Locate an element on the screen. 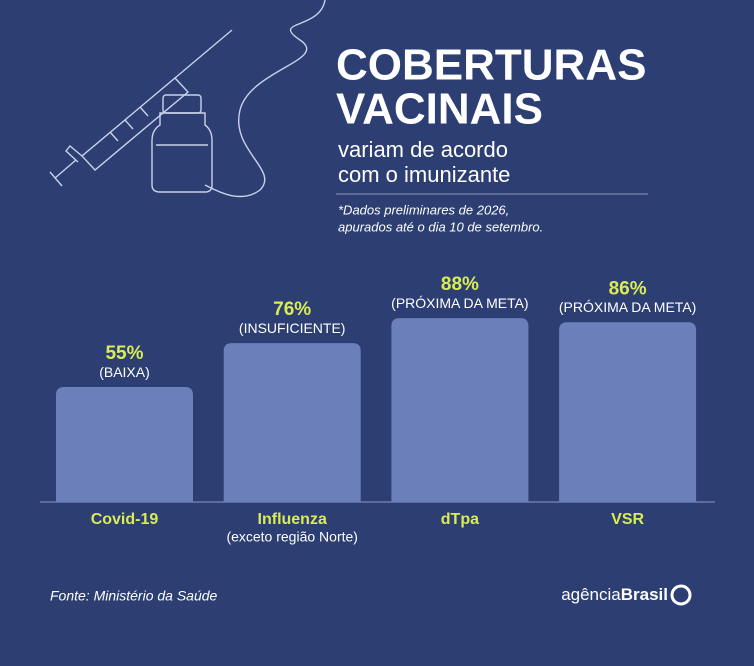  category-label: Covid-19 is located at coordinates (125, 519).